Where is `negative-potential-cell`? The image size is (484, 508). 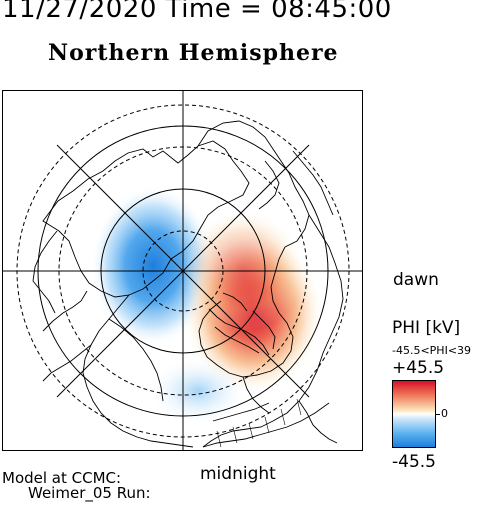
negative-potential-cell is located at coordinates (153, 266).